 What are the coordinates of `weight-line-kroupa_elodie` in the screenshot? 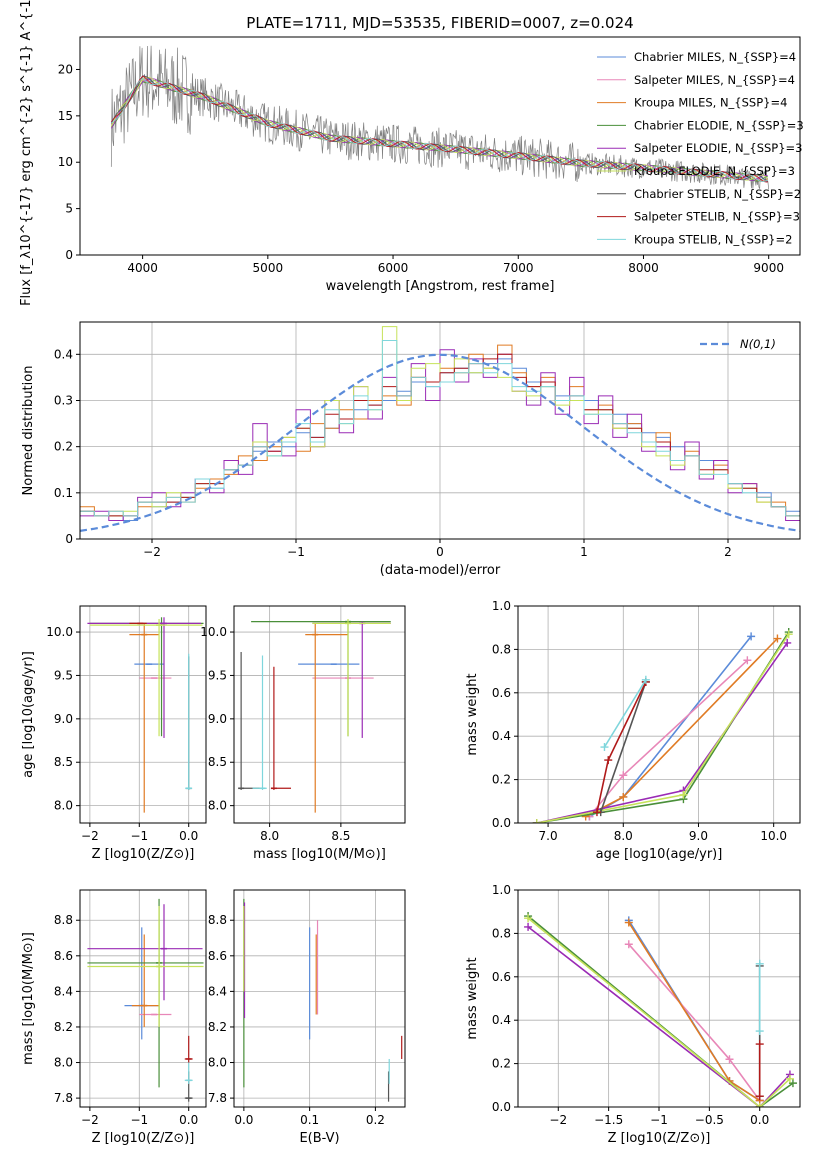 It's located at (659, 1012).